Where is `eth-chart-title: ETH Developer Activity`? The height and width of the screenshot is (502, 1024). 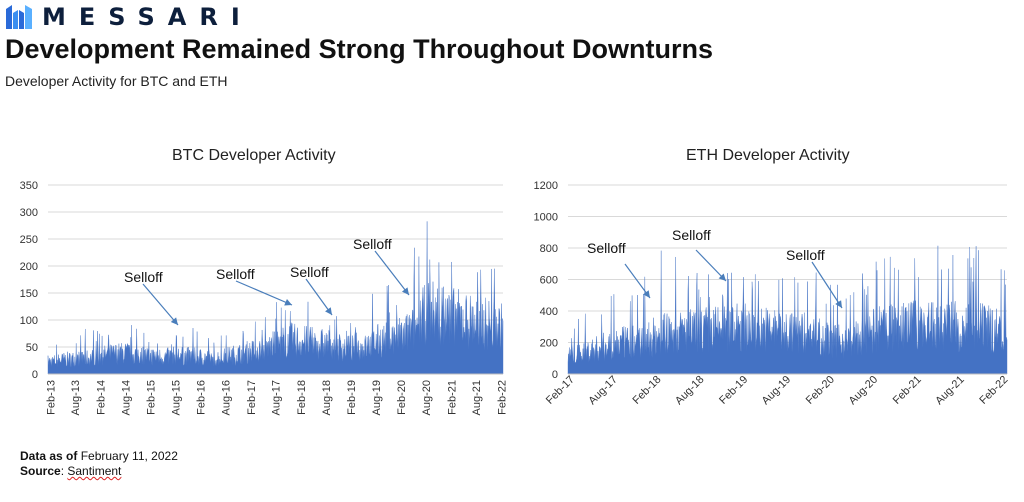
eth-chart-title: ETH Developer Activity is located at coordinates (768, 155).